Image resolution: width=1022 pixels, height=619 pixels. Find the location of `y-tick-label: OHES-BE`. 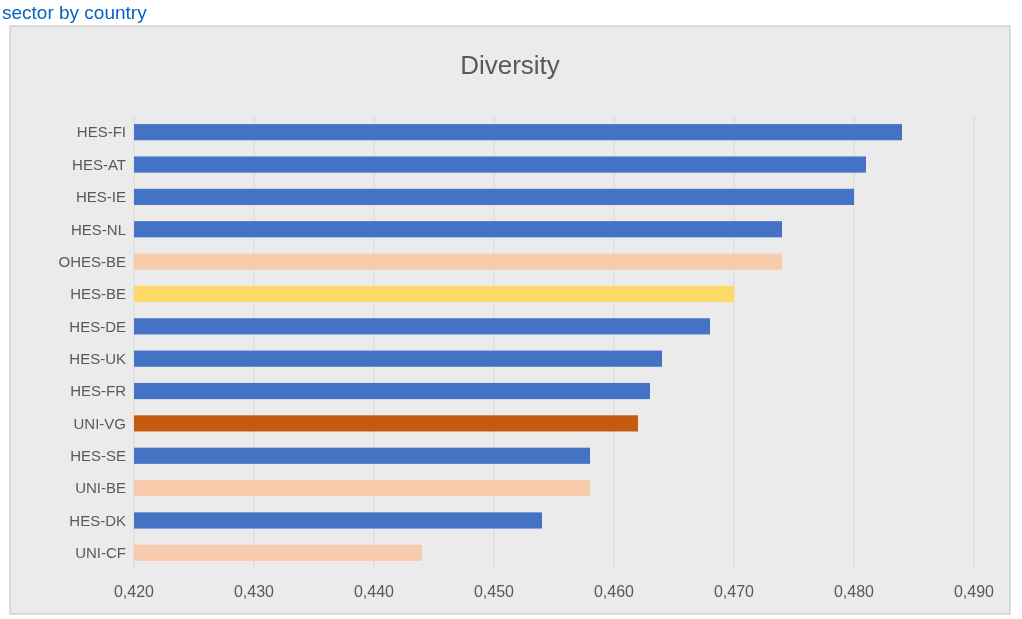

y-tick-label: OHES-BE is located at coordinates (92, 261).